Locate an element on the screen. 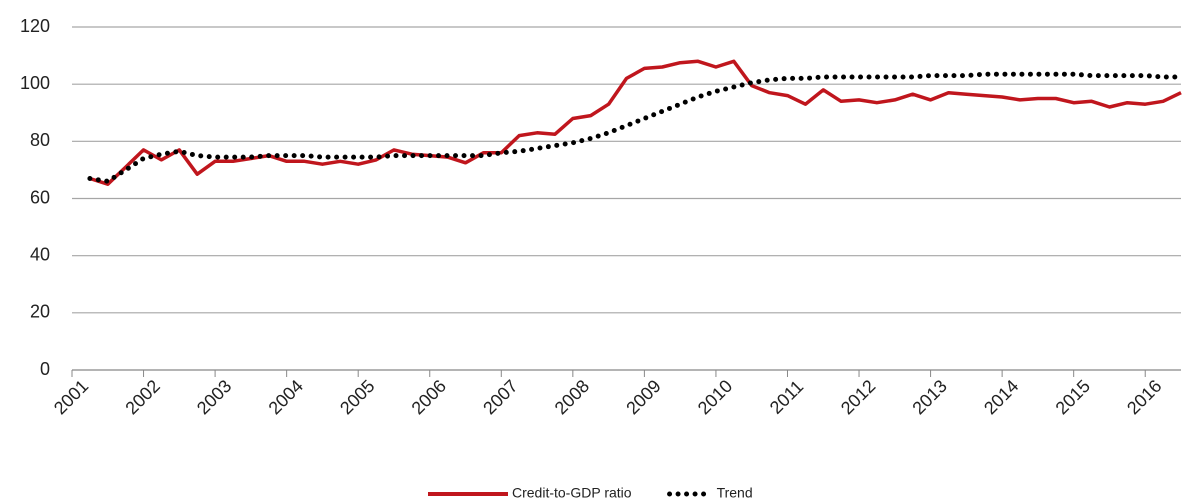 The width and height of the screenshot is (1186, 504). x-tick-label: 2007 is located at coordinates (500, 397).